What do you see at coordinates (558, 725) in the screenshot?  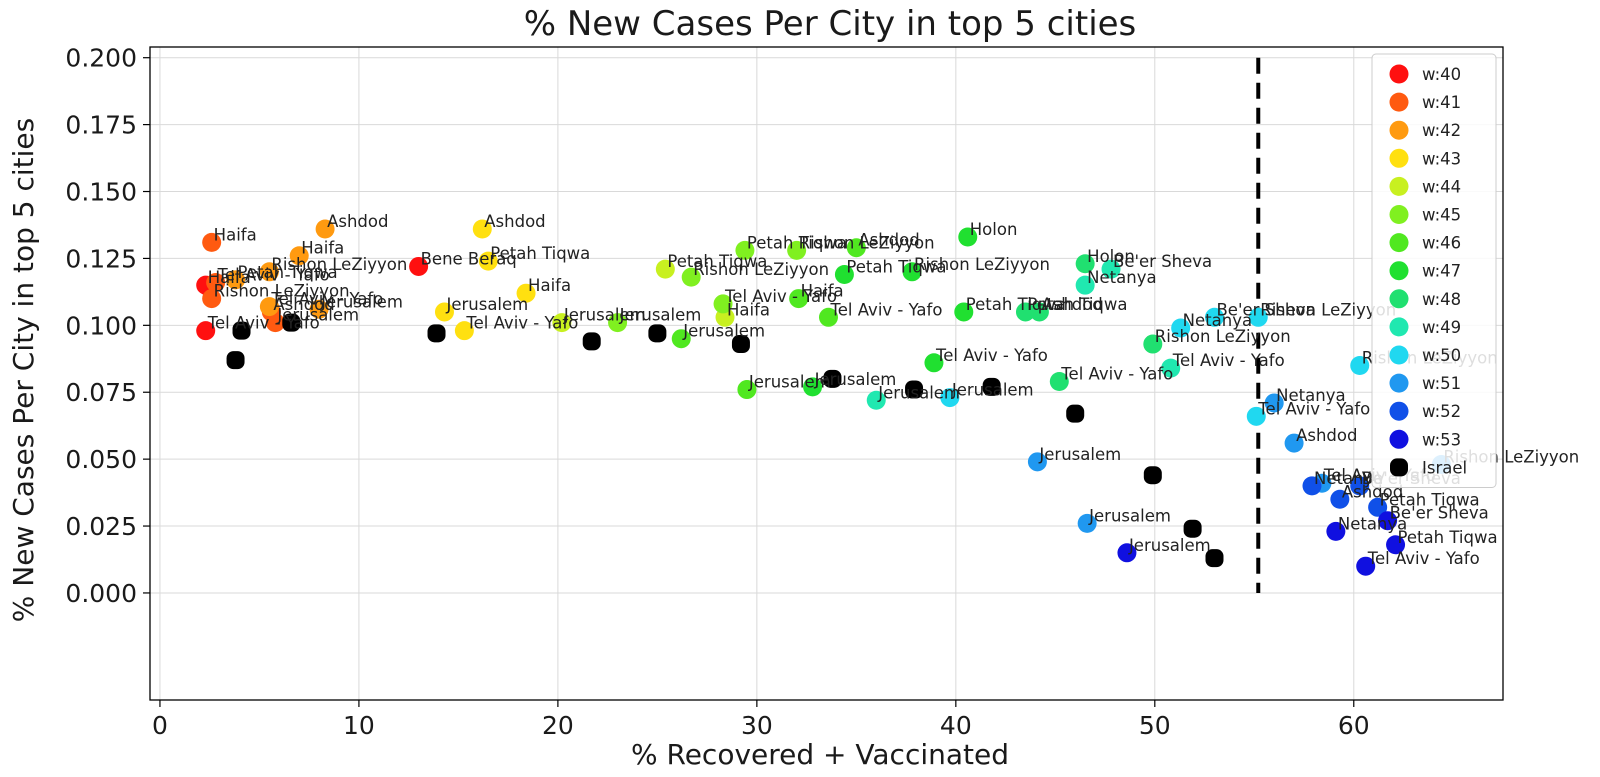 I see `x-tick-label: 20` at bounding box center [558, 725].